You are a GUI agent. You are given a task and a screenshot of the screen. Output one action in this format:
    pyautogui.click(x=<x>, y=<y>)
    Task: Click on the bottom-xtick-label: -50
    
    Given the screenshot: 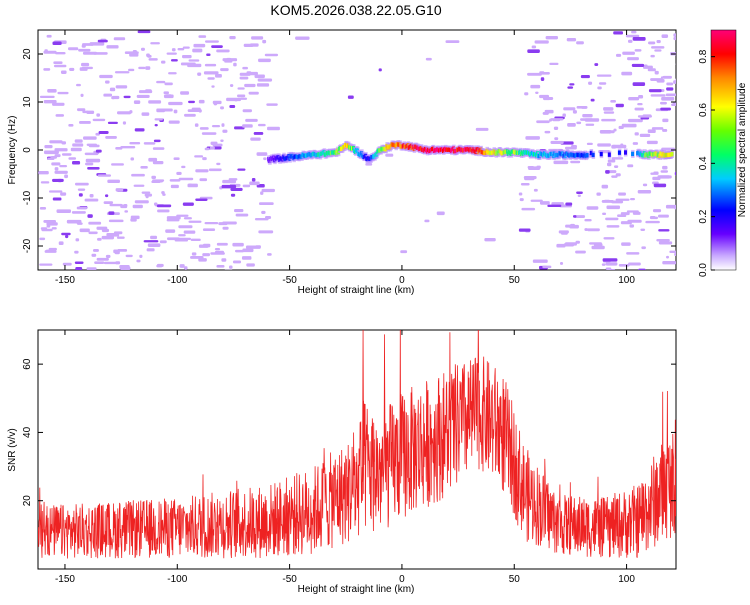 What is the action you would take?
    pyautogui.click(x=289, y=579)
    